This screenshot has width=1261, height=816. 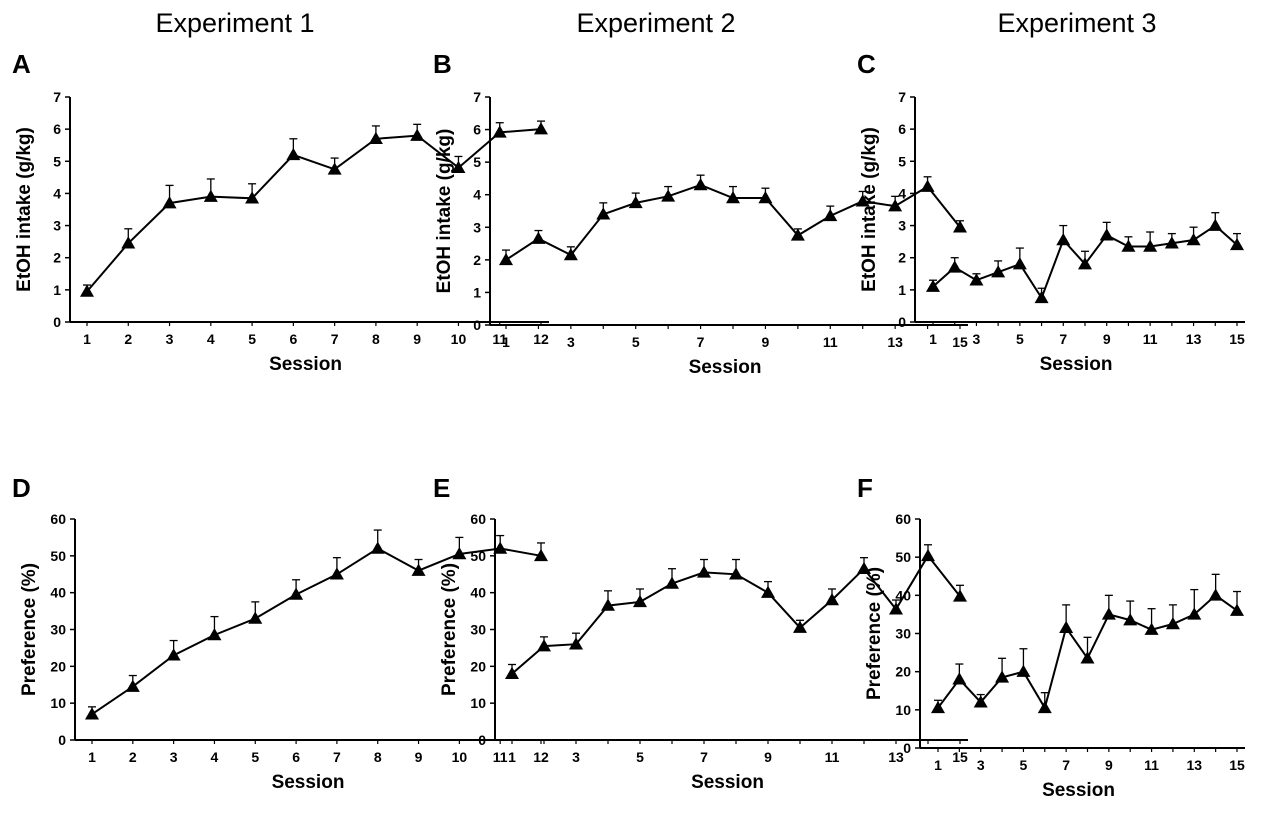 I want to click on y-axis-title: Preference (%), so click(x=449, y=629).